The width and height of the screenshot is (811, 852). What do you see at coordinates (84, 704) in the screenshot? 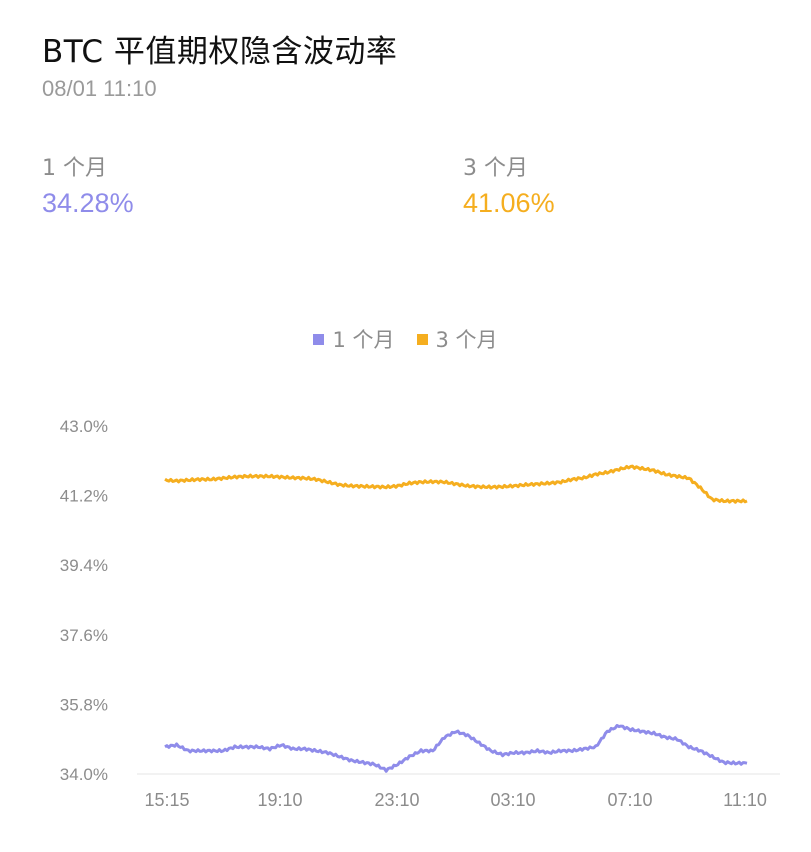
I see `y-tick-label: 35.8%` at bounding box center [84, 704].